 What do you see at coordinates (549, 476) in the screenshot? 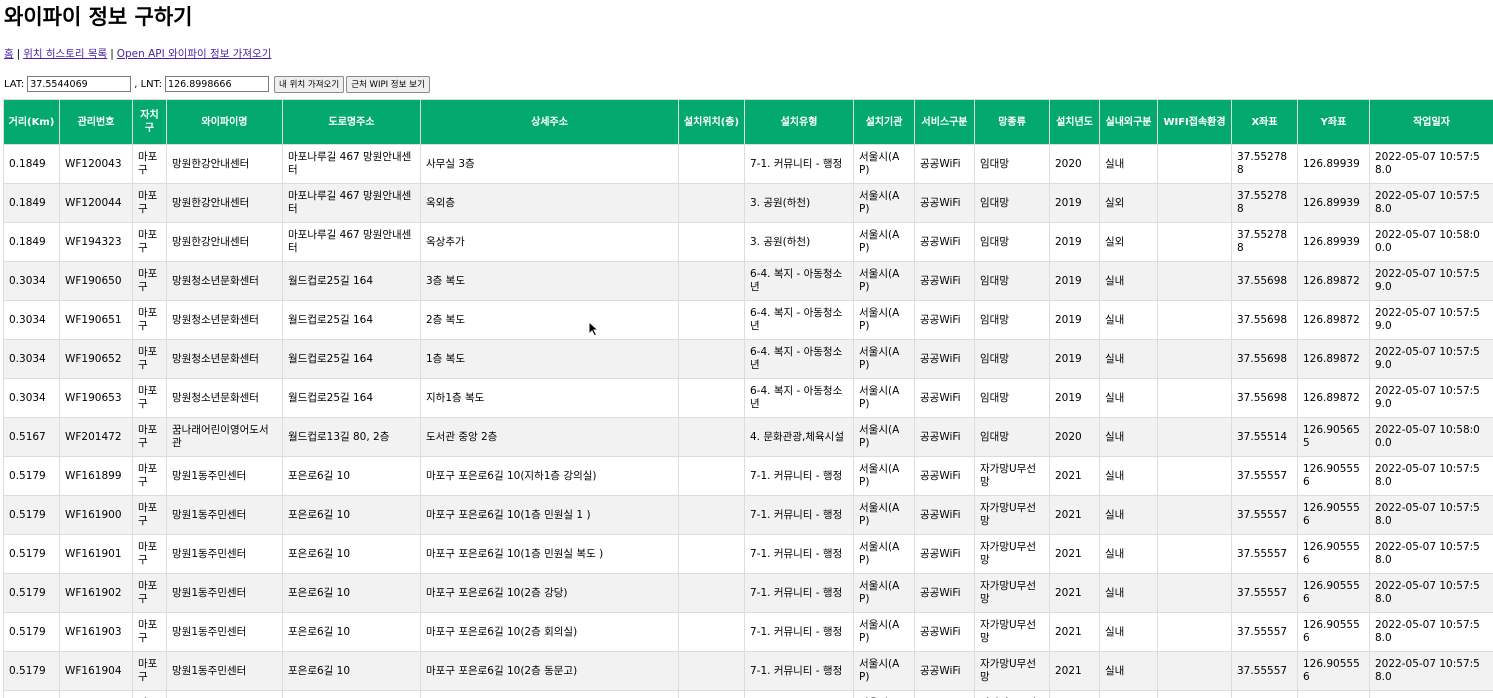
I see `table-cell: 마포구 포은로6길 10(지하1층 강의실)` at bounding box center [549, 476].